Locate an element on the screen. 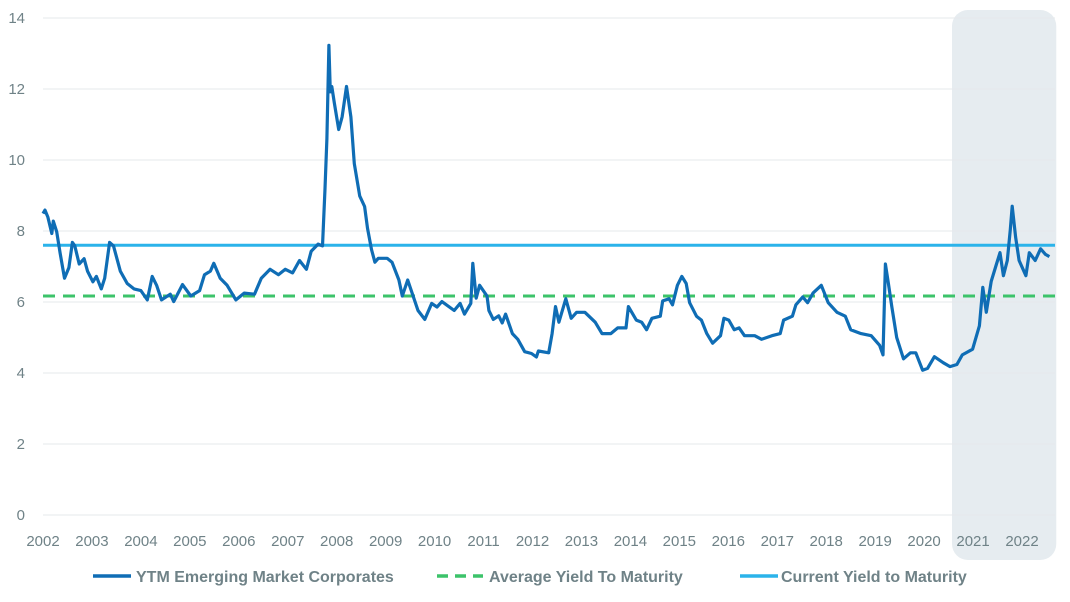 This screenshot has height=602, width=1070. y-tick-label: 10 is located at coordinates (16, 160).